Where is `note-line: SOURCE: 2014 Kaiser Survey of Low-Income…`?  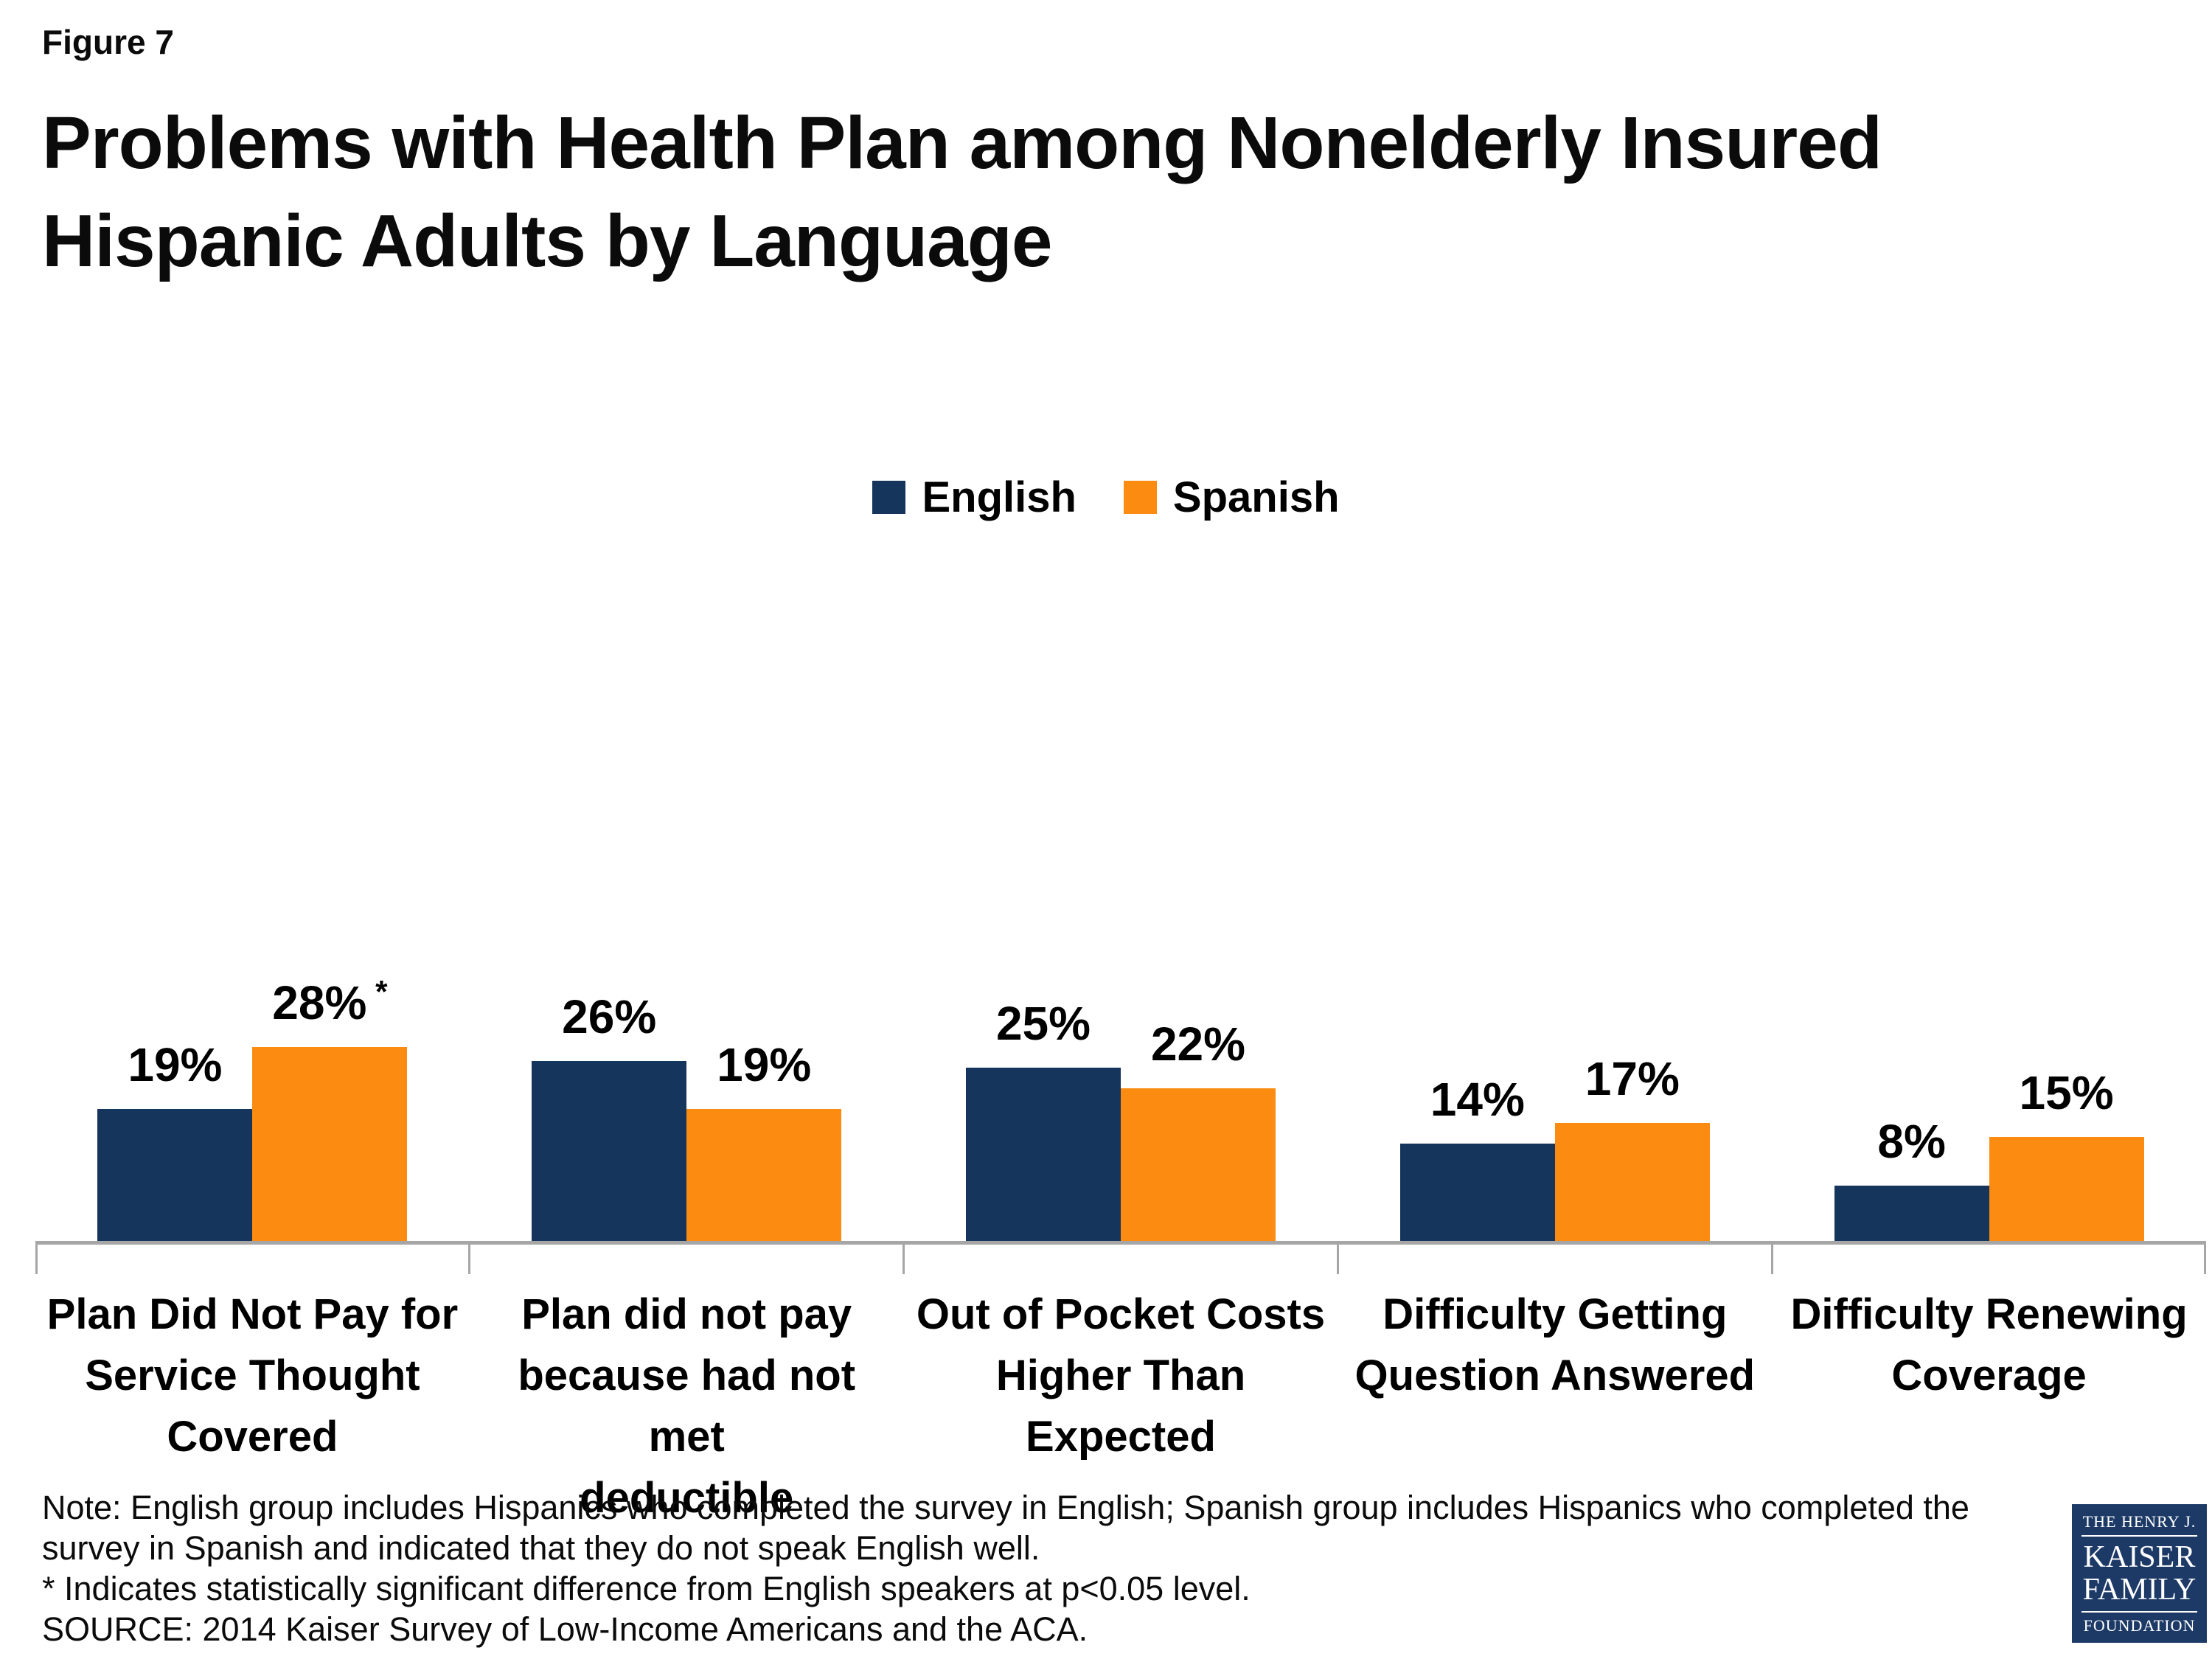
note-line: SOURCE: 2014 Kaiser Survey of Low-Income… is located at coordinates (565, 1629).